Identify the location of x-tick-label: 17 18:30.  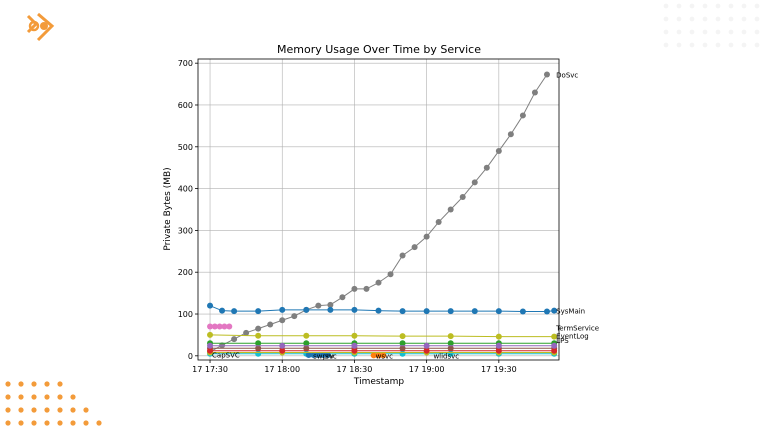
(355, 369).